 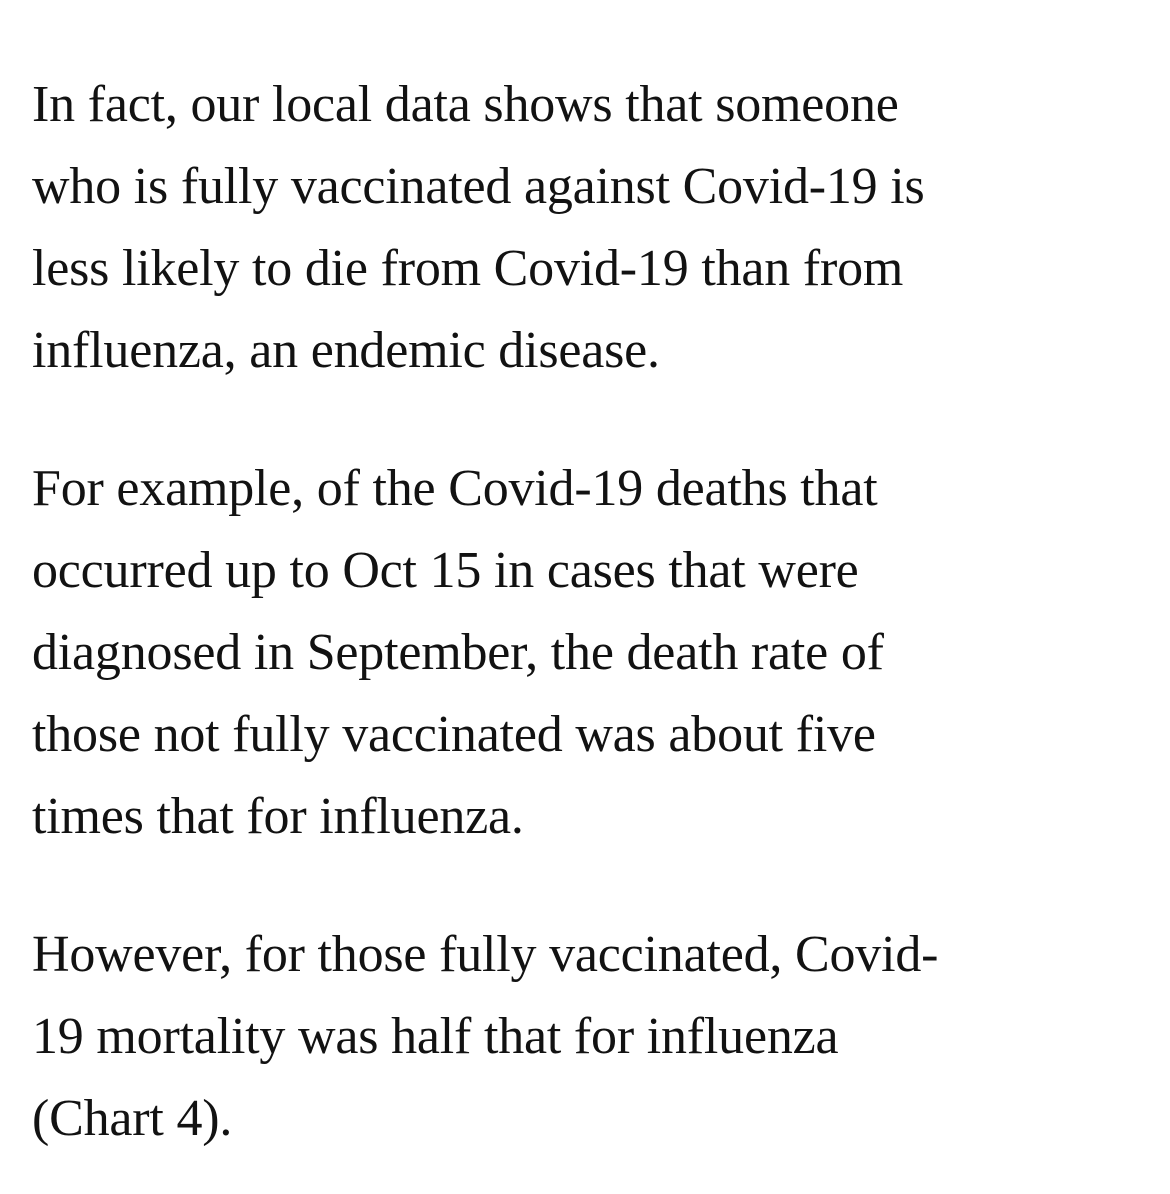 I want to click on paragraph-line: (Chart 4)., so click(x=132, y=1118).